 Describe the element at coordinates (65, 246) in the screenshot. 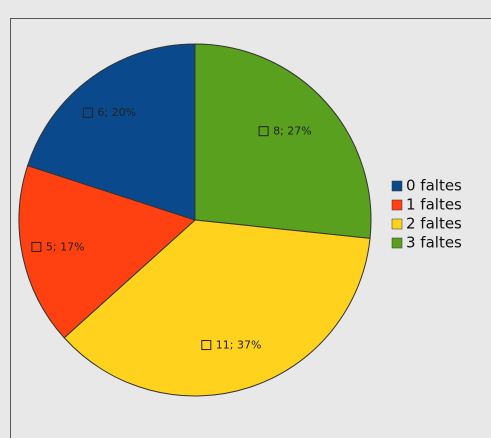

I see `data-label: 5; 17%` at that location.